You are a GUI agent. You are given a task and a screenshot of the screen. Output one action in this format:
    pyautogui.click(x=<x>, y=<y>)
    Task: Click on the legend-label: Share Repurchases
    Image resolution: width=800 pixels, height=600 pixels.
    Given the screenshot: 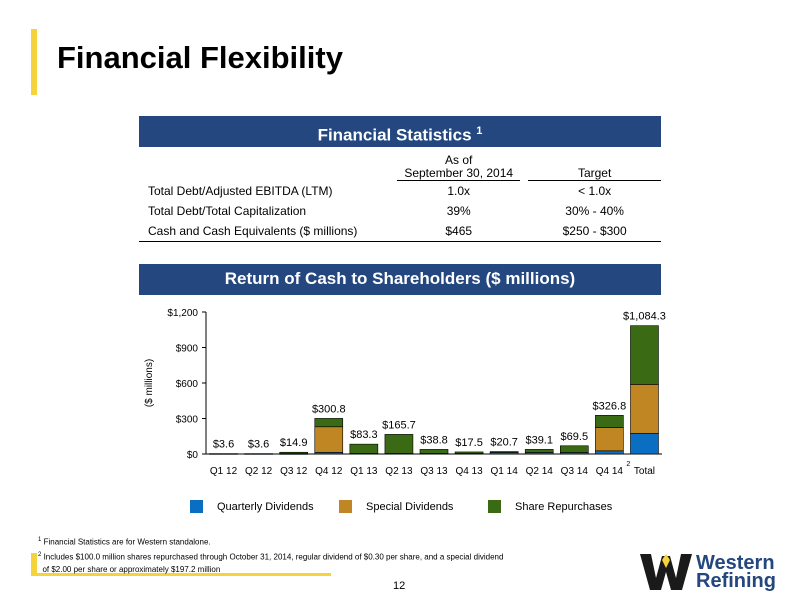 What is the action you would take?
    pyautogui.click(x=564, y=506)
    